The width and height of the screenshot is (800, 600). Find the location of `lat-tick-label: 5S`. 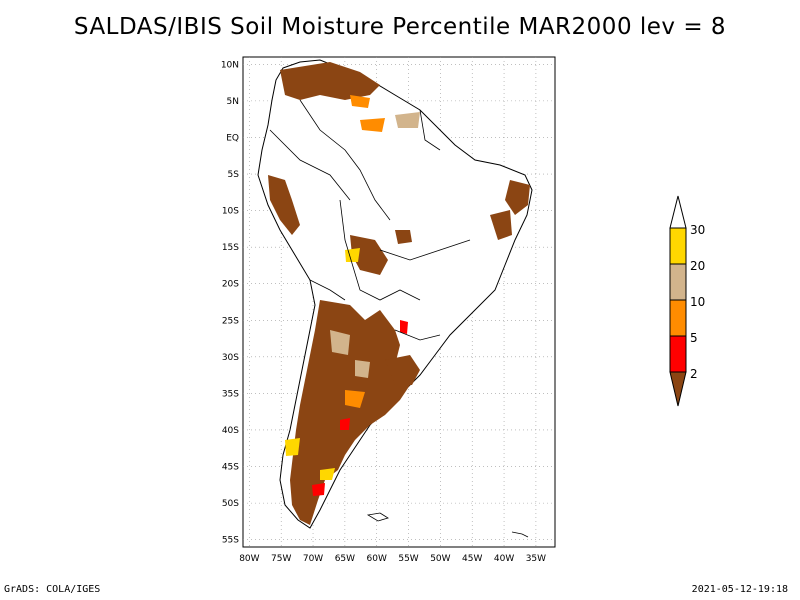

lat-tick-label: 5S is located at coordinates (234, 175).